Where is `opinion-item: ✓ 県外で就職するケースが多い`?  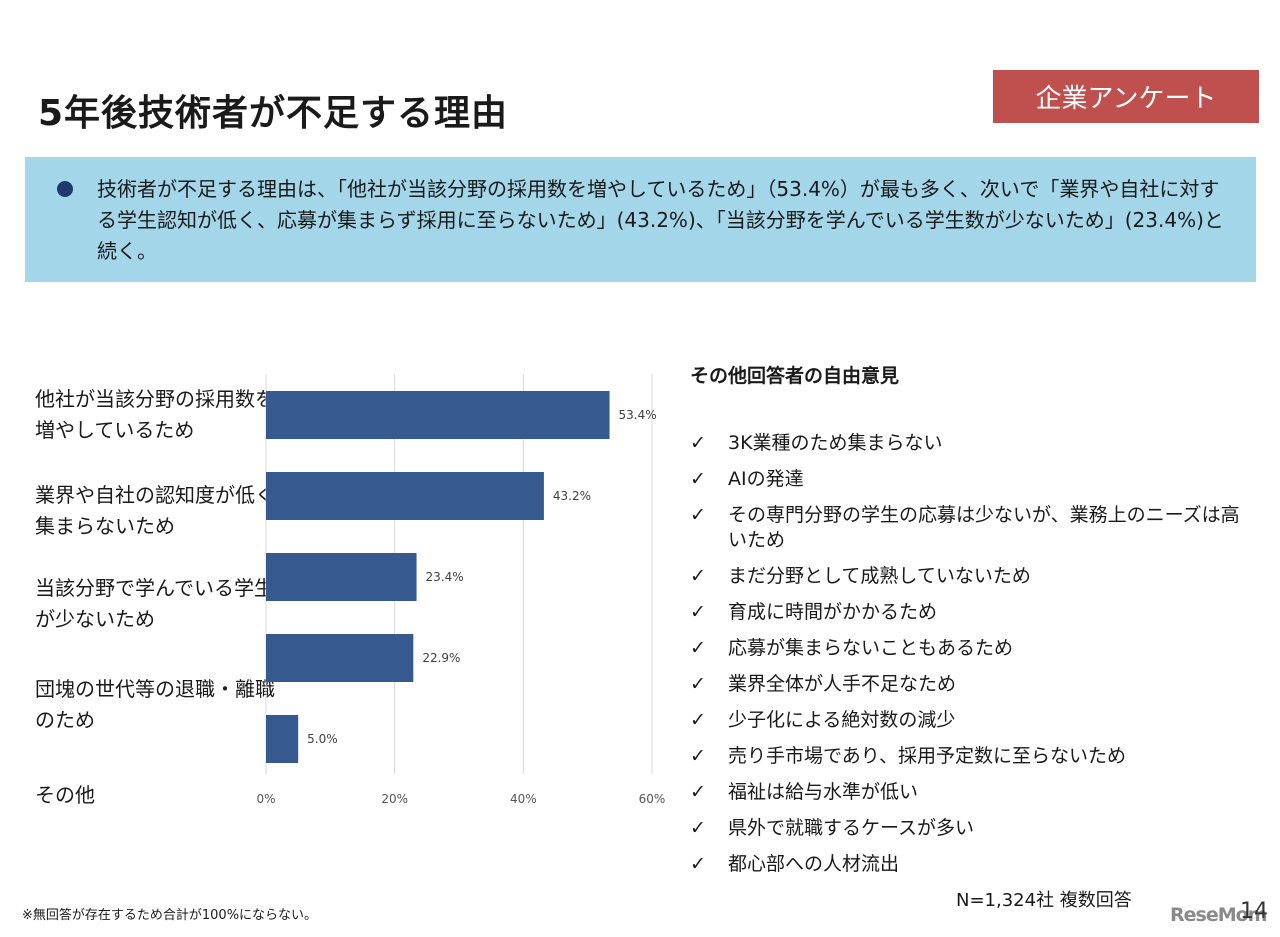 opinion-item: ✓ 県外で就職するケースが多い is located at coordinates (970, 828).